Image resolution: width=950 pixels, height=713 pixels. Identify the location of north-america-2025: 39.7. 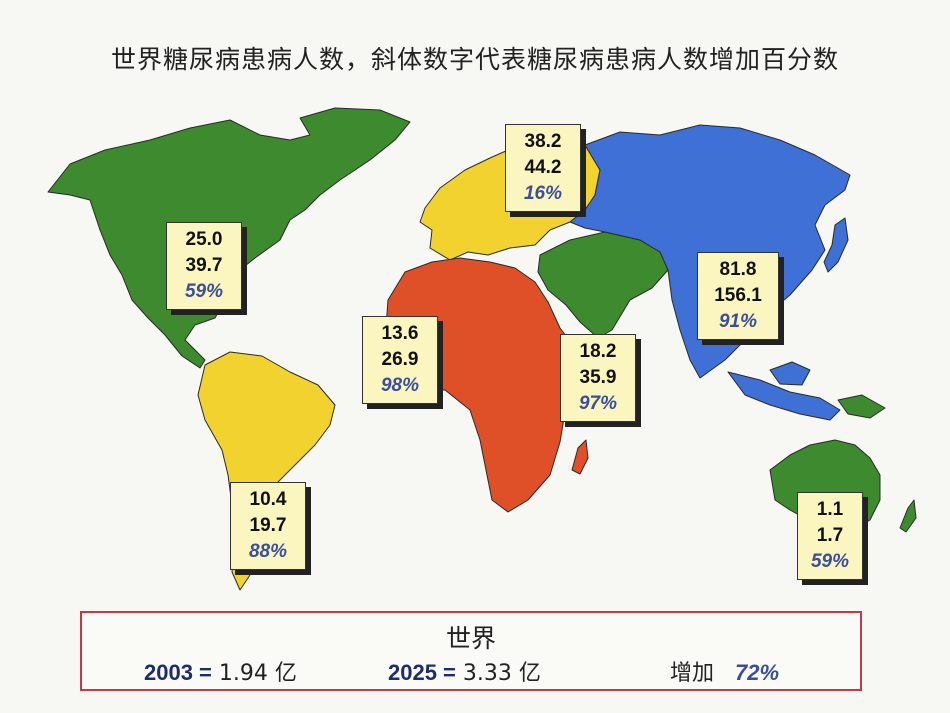
(204, 265).